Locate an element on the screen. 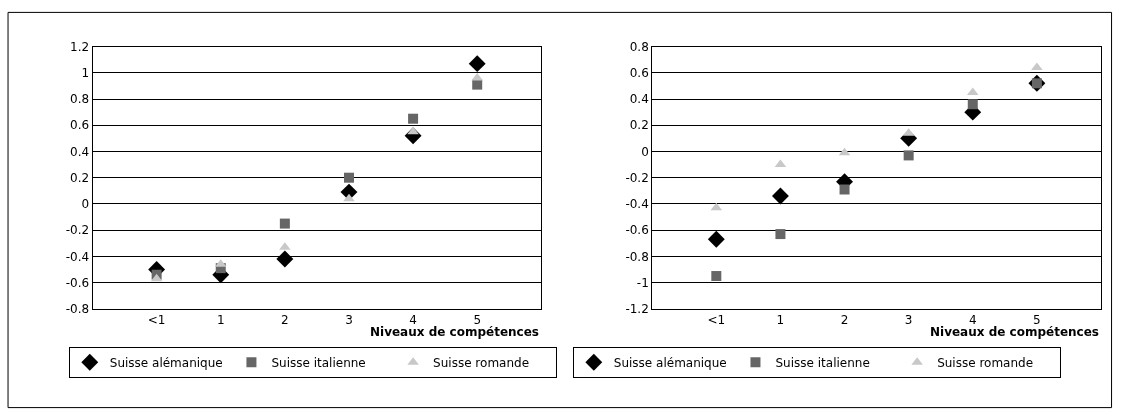  y-tick-label: -1 is located at coordinates (642, 282).